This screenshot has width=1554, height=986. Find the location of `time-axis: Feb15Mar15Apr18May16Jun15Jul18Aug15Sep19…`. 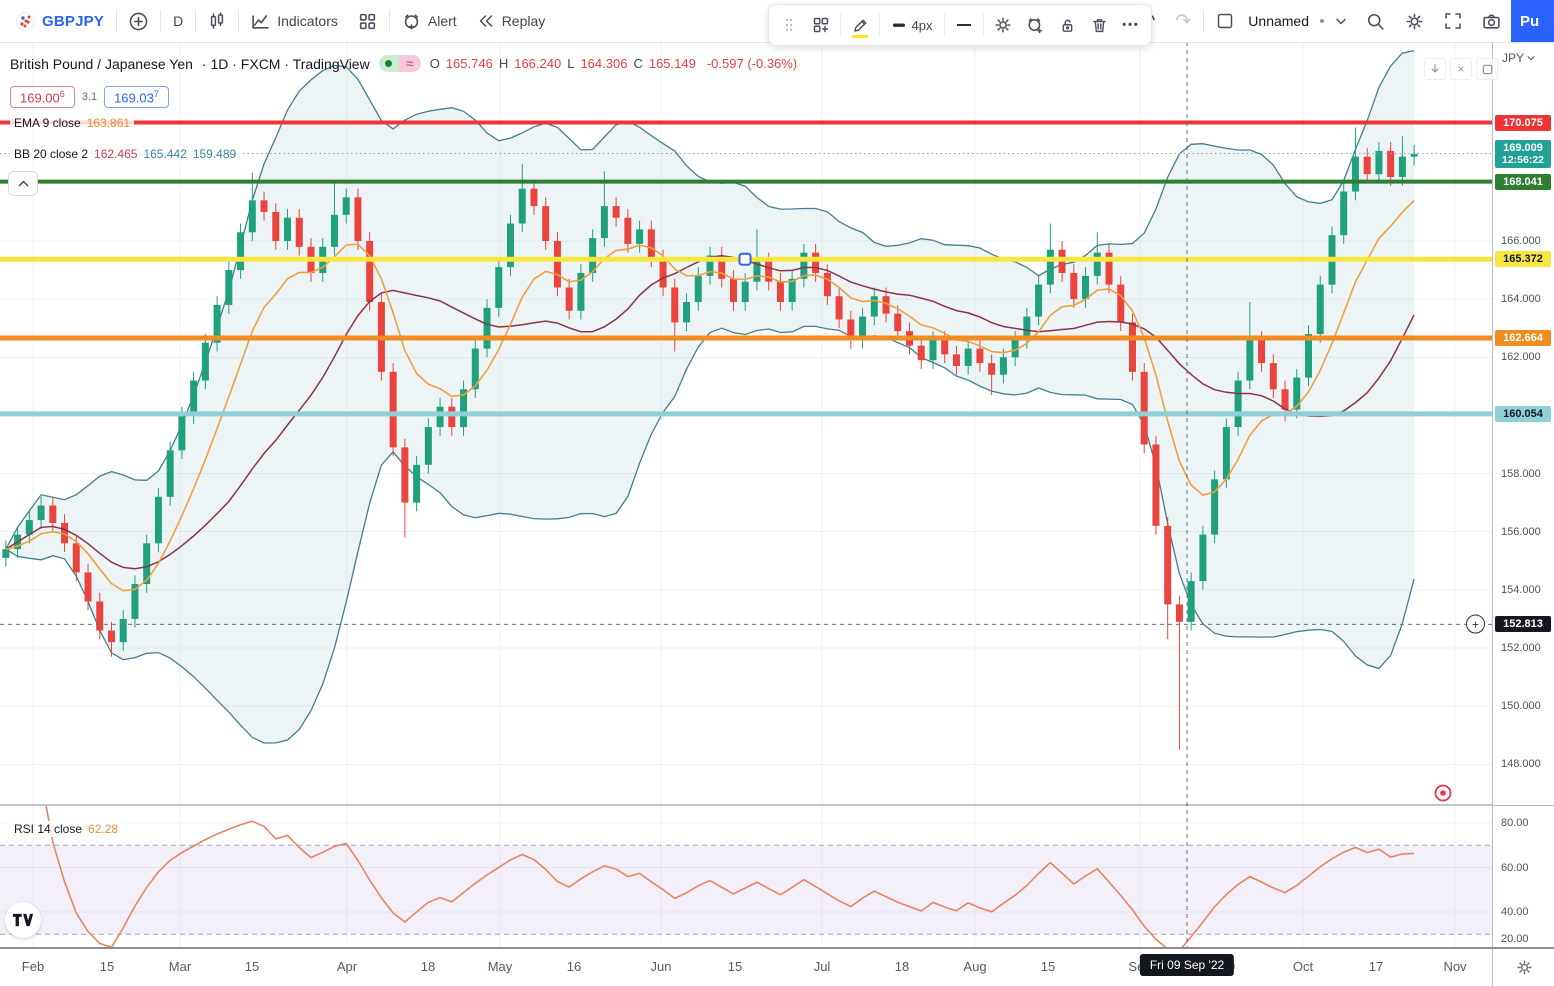

time-axis: Feb15Mar15Apr18May16Jun15Jul18Aug15Sep19… is located at coordinates (777, 966).